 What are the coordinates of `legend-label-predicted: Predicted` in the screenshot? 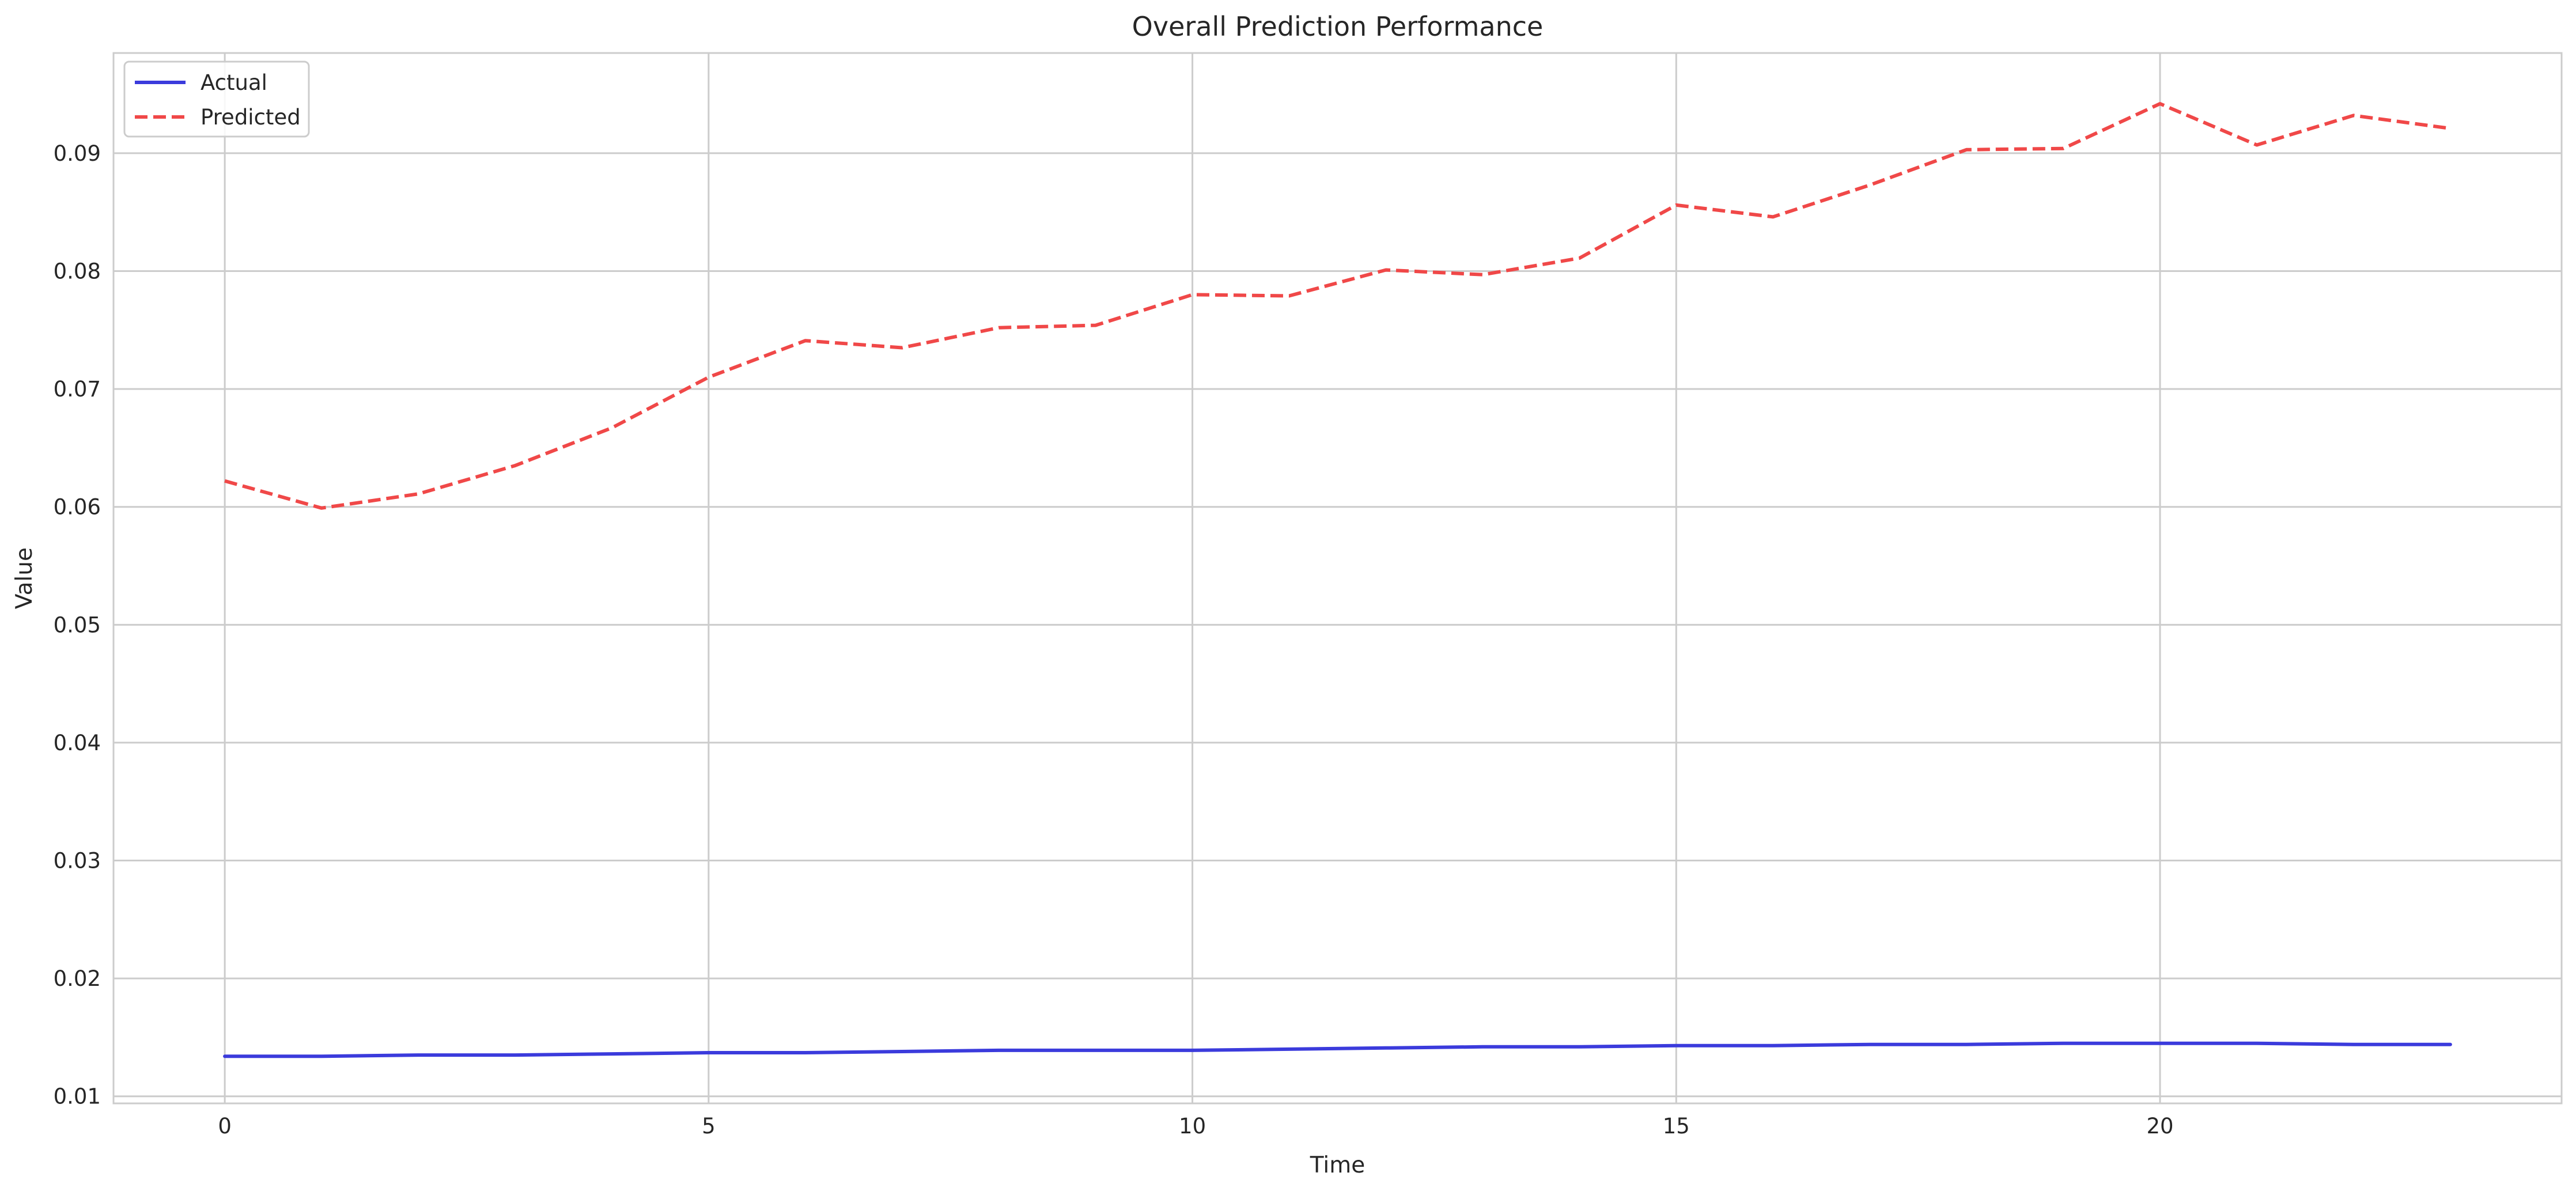 It's located at (251, 117).